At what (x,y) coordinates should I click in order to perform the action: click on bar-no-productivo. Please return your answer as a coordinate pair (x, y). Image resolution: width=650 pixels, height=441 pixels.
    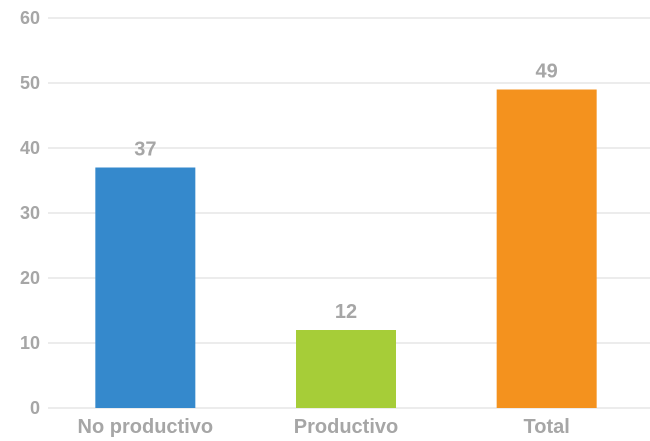
    Looking at the image, I should click on (145, 287).